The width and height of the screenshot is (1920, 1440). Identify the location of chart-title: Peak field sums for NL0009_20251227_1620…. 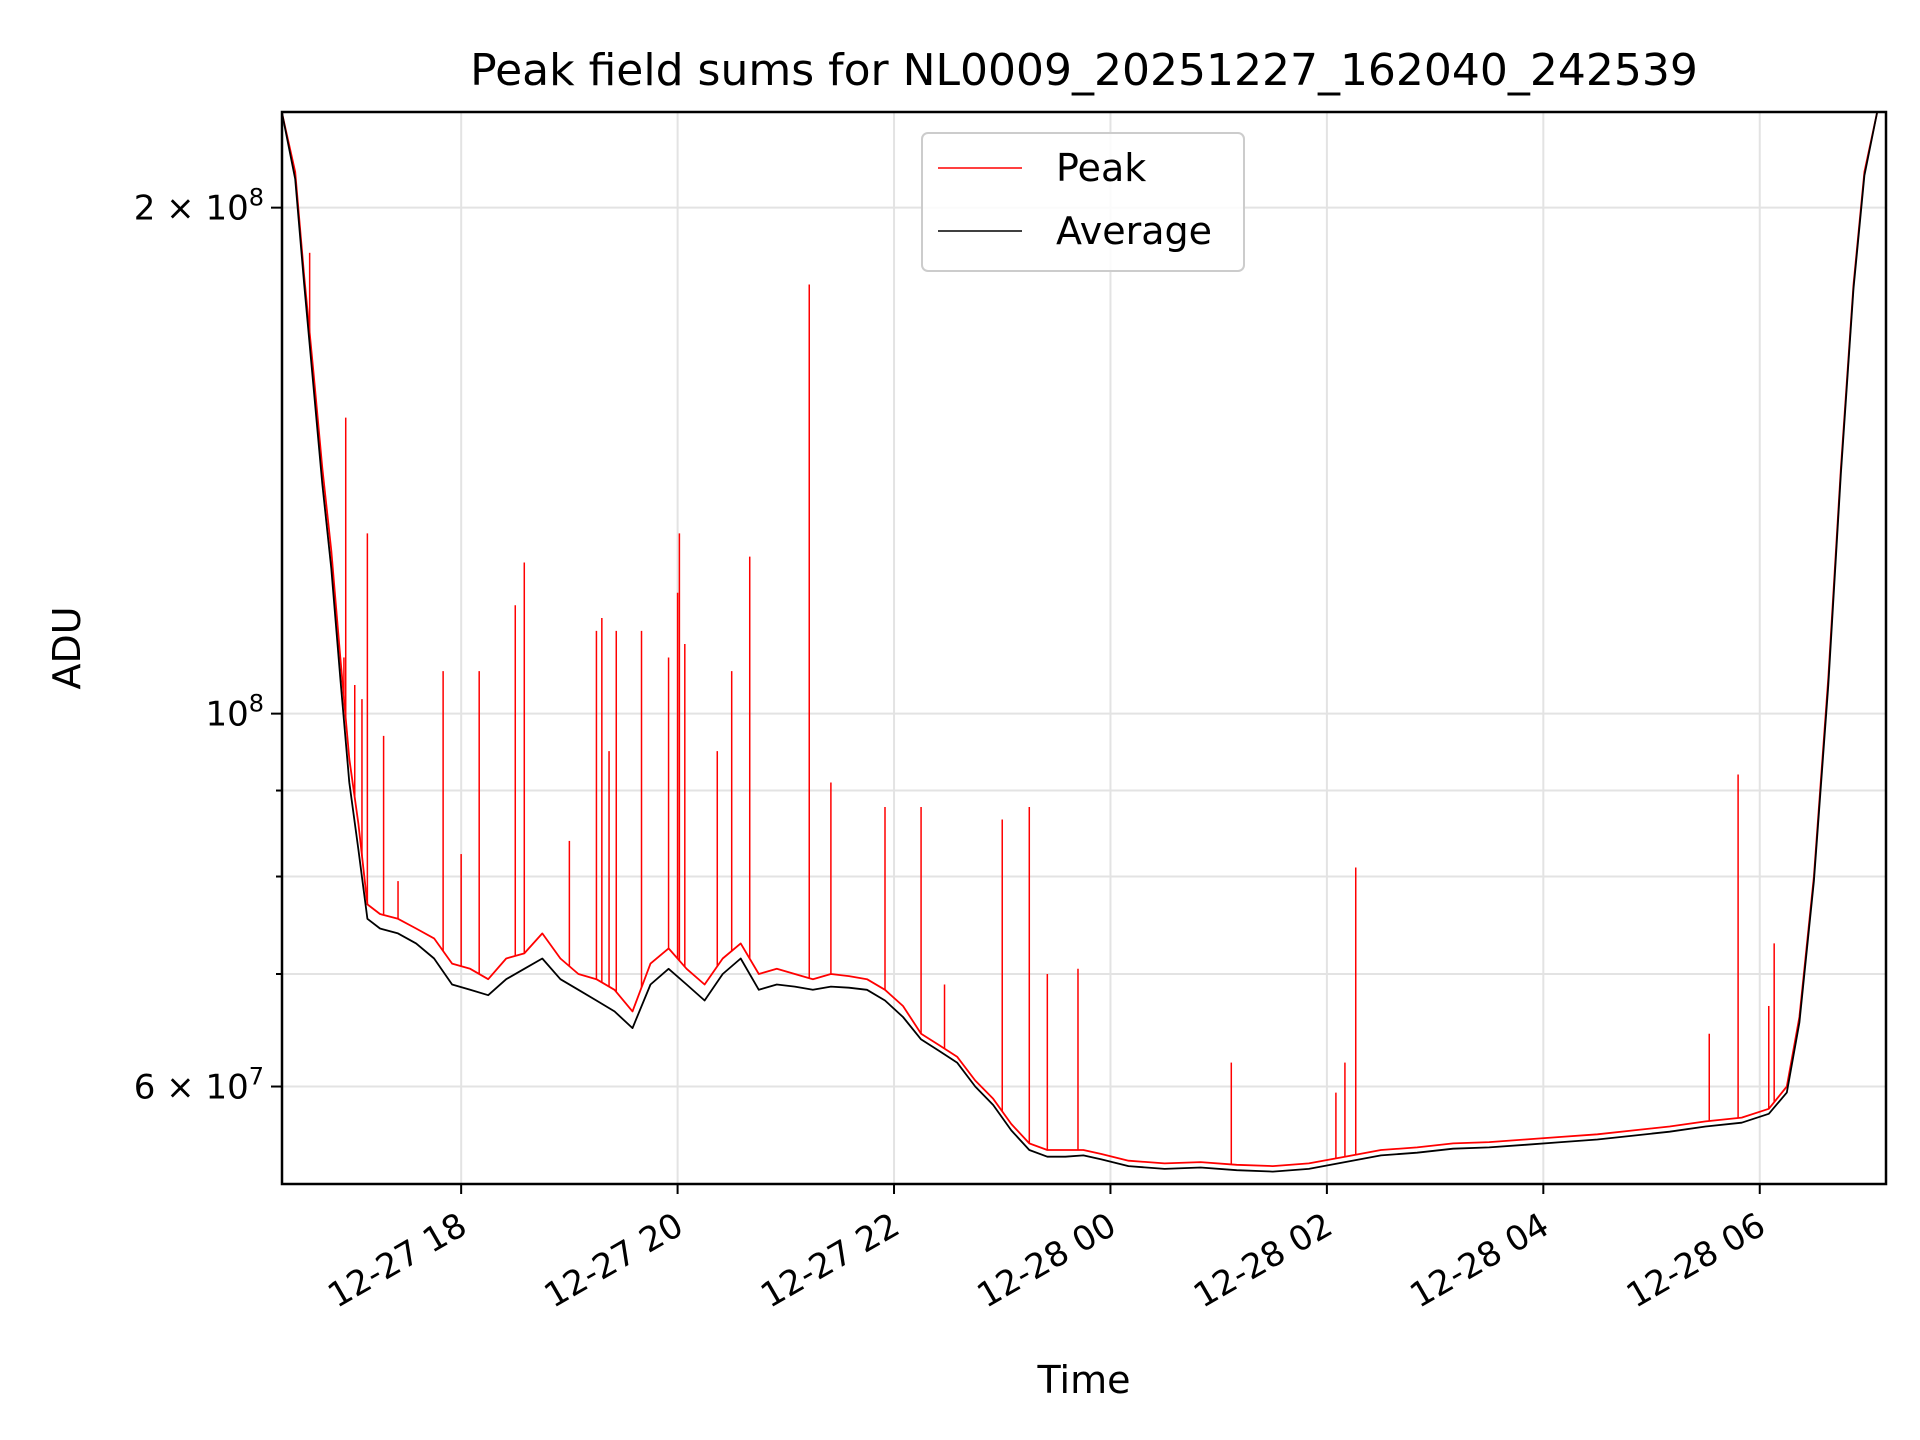
(1084, 70).